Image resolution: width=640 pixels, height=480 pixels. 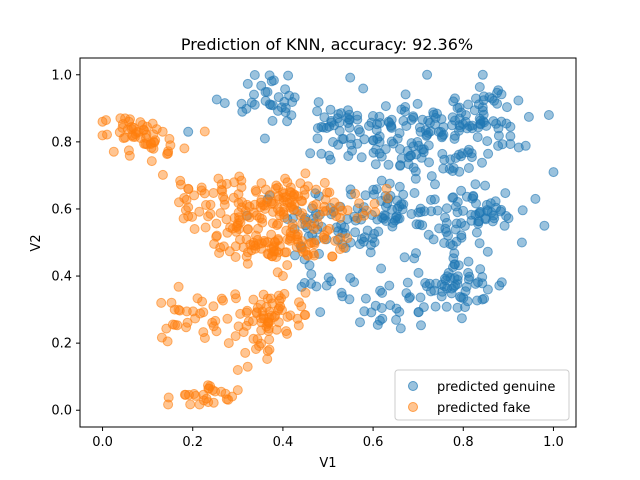 I want to click on x-tick-label: 0.8, so click(x=463, y=442).